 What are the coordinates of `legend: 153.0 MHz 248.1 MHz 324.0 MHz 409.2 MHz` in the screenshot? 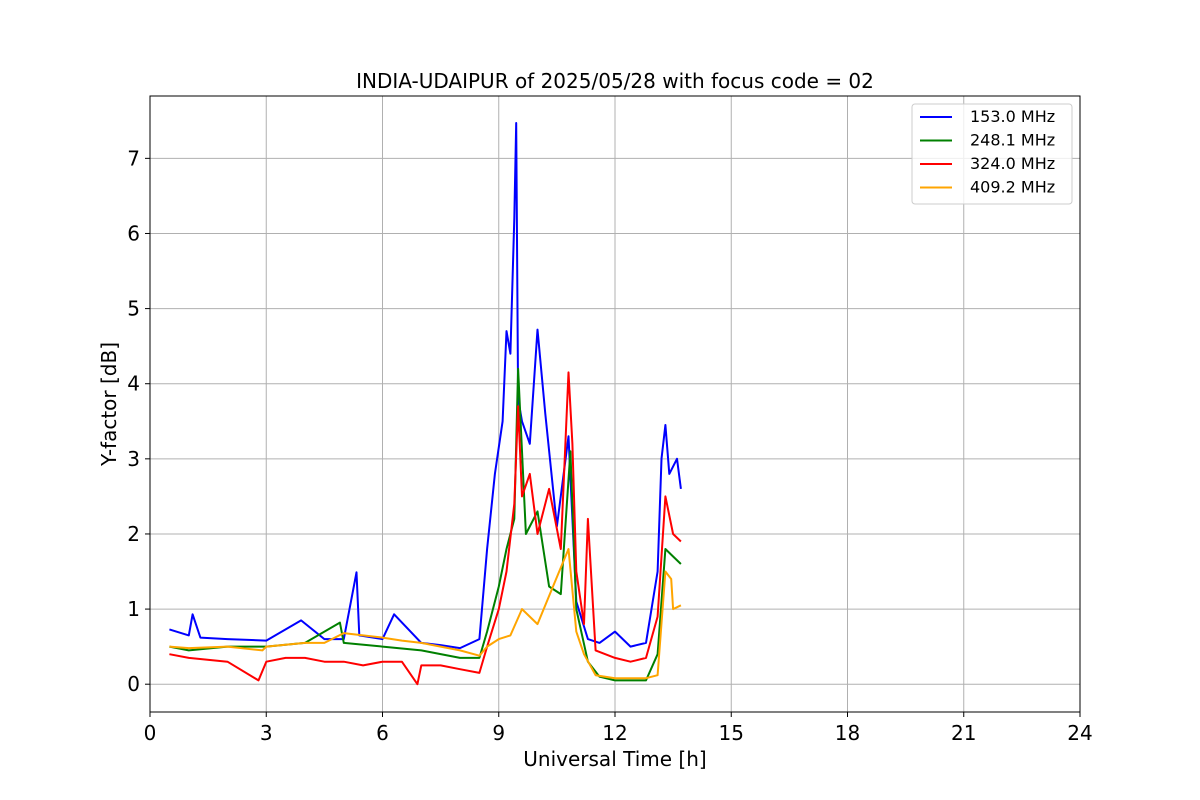 It's located at (992, 154).